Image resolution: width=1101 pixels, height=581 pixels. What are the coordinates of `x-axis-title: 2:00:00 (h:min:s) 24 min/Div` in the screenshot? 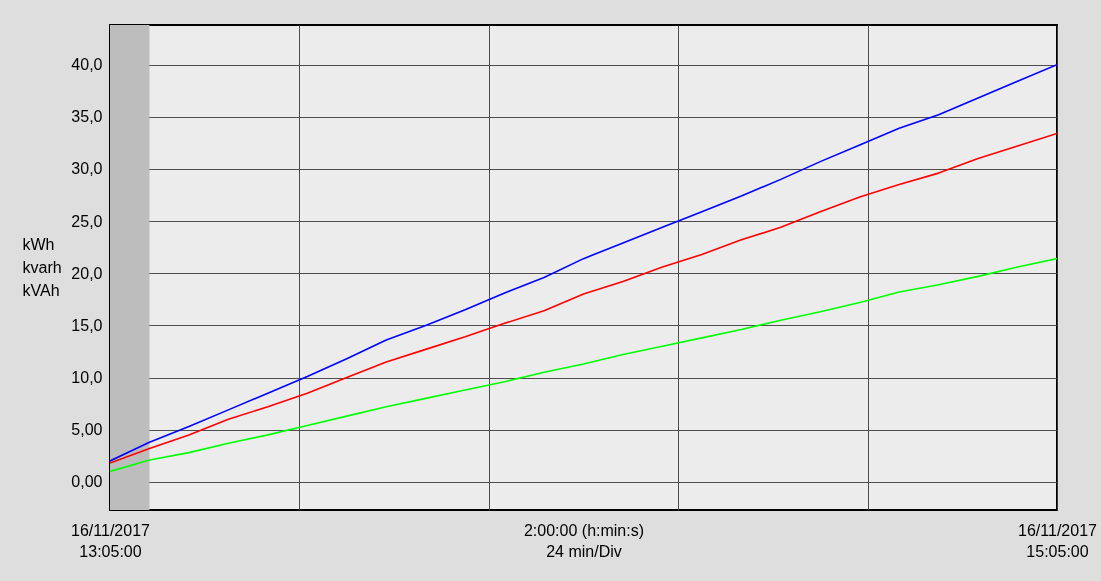 It's located at (584, 540).